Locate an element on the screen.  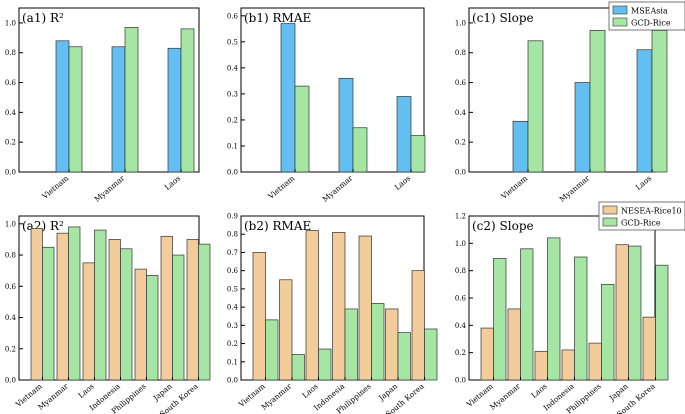
panel-title: (a2) R² is located at coordinates (43, 226).